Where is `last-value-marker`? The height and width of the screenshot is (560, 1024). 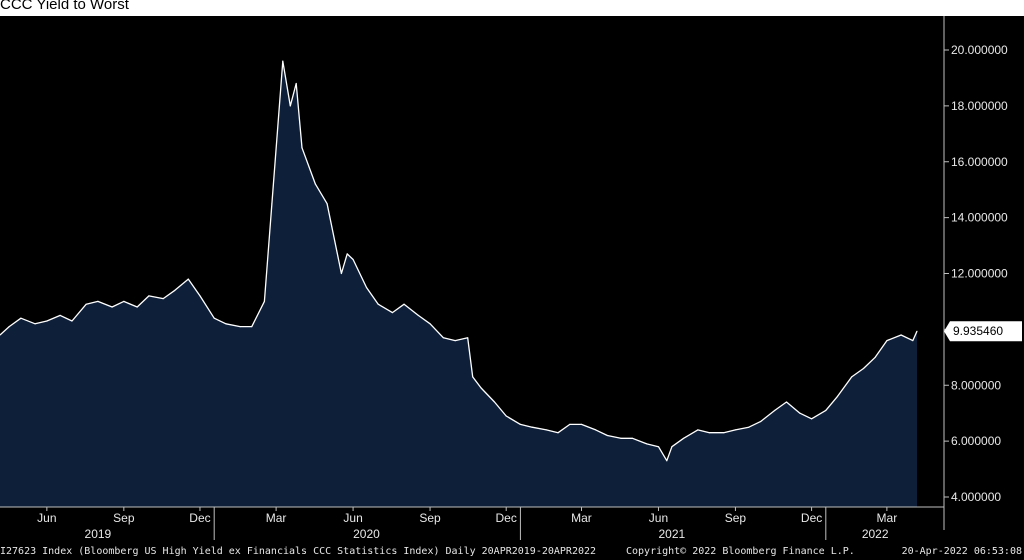 last-value-marker is located at coordinates (983, 331).